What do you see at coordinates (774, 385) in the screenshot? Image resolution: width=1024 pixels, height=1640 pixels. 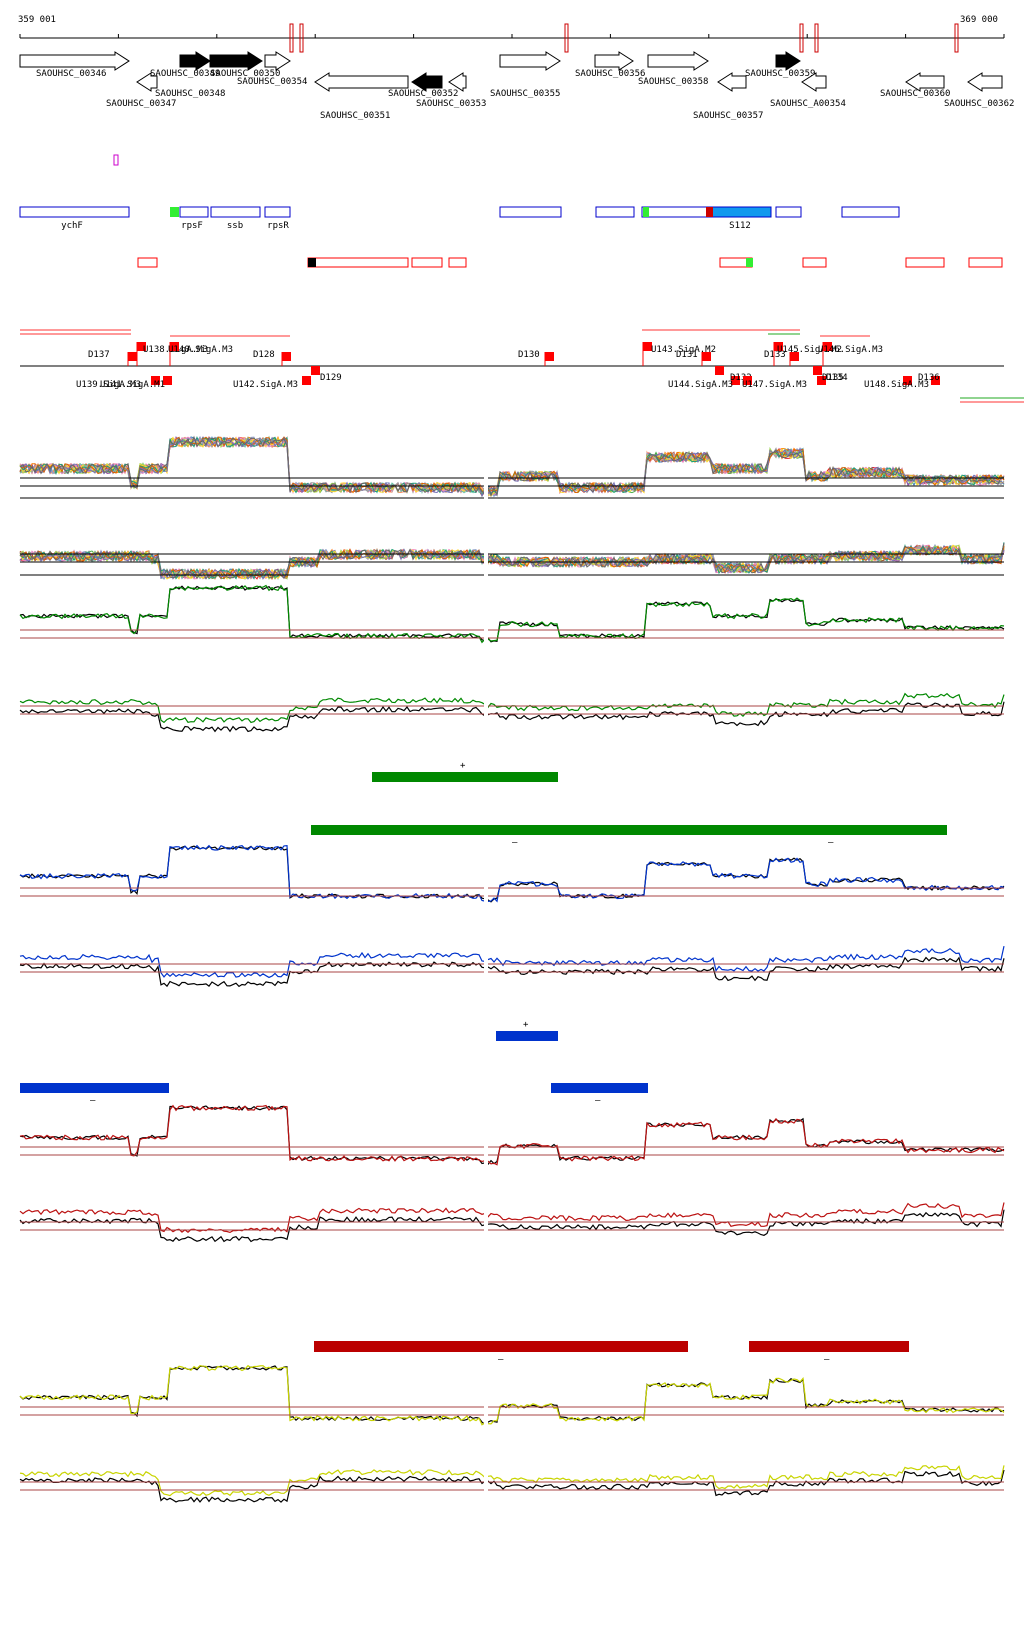 I see `feature-label: U147.SigA.M3` at bounding box center [774, 385].